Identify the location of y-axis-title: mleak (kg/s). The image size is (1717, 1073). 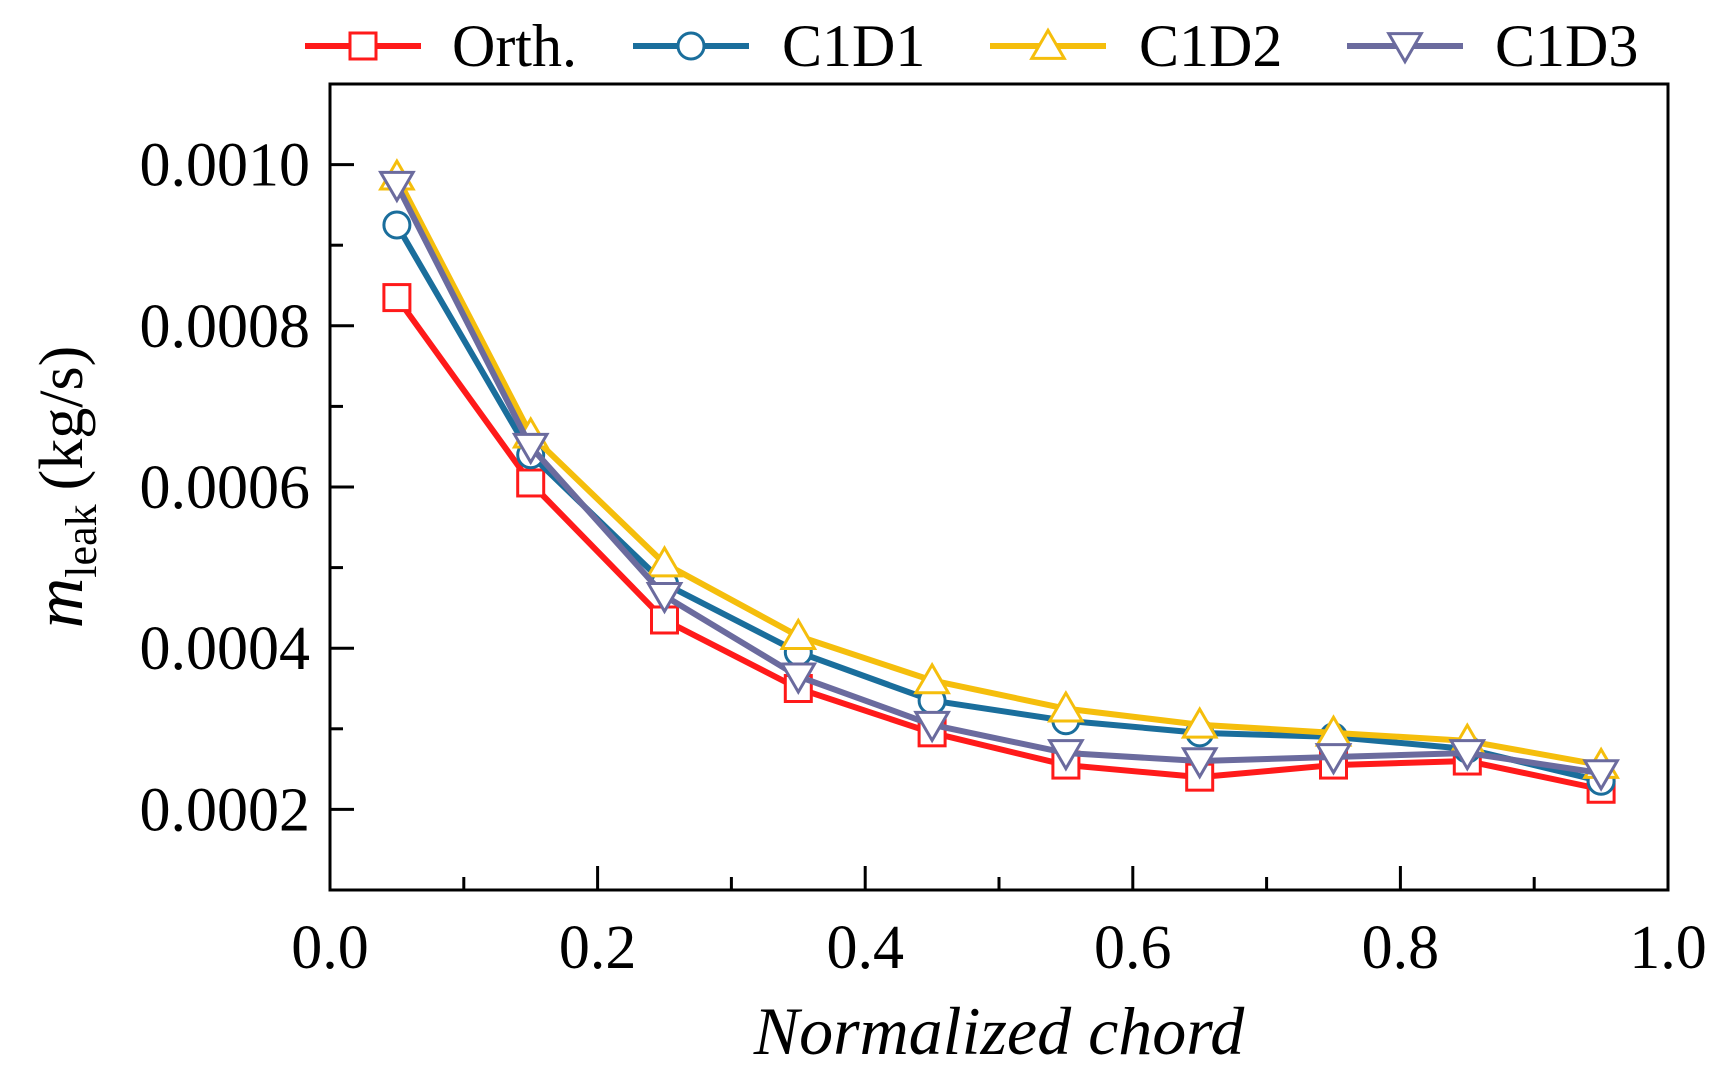
(63, 487).